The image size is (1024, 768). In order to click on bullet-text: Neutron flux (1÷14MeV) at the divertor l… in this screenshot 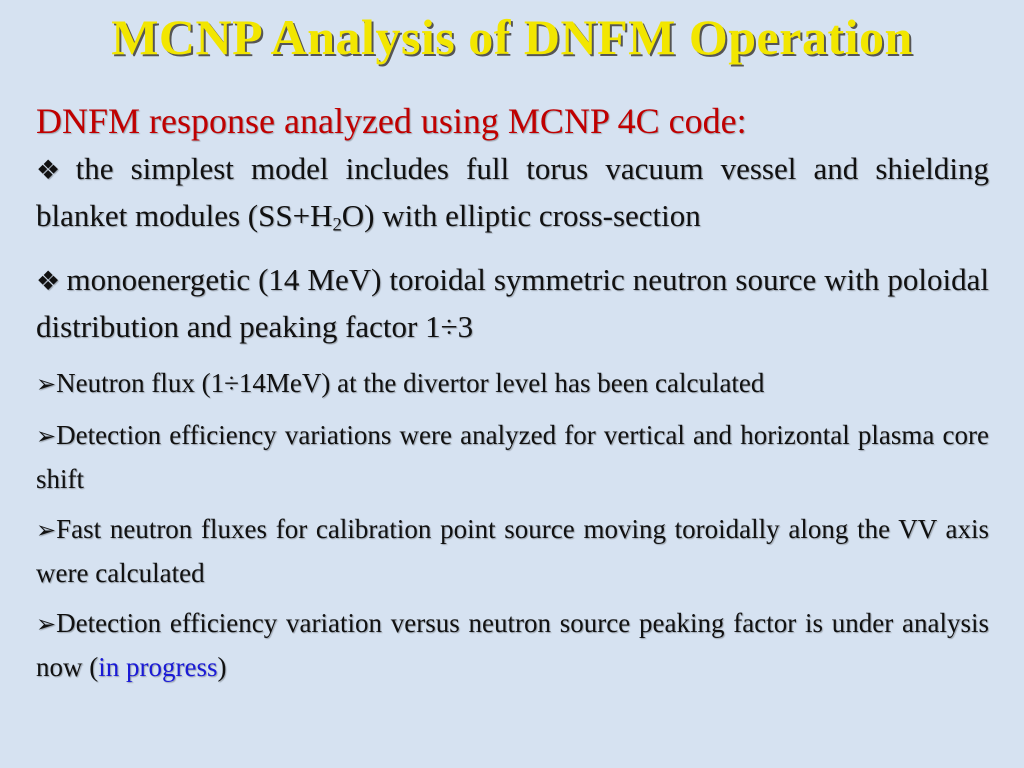, I will do `click(410, 382)`.